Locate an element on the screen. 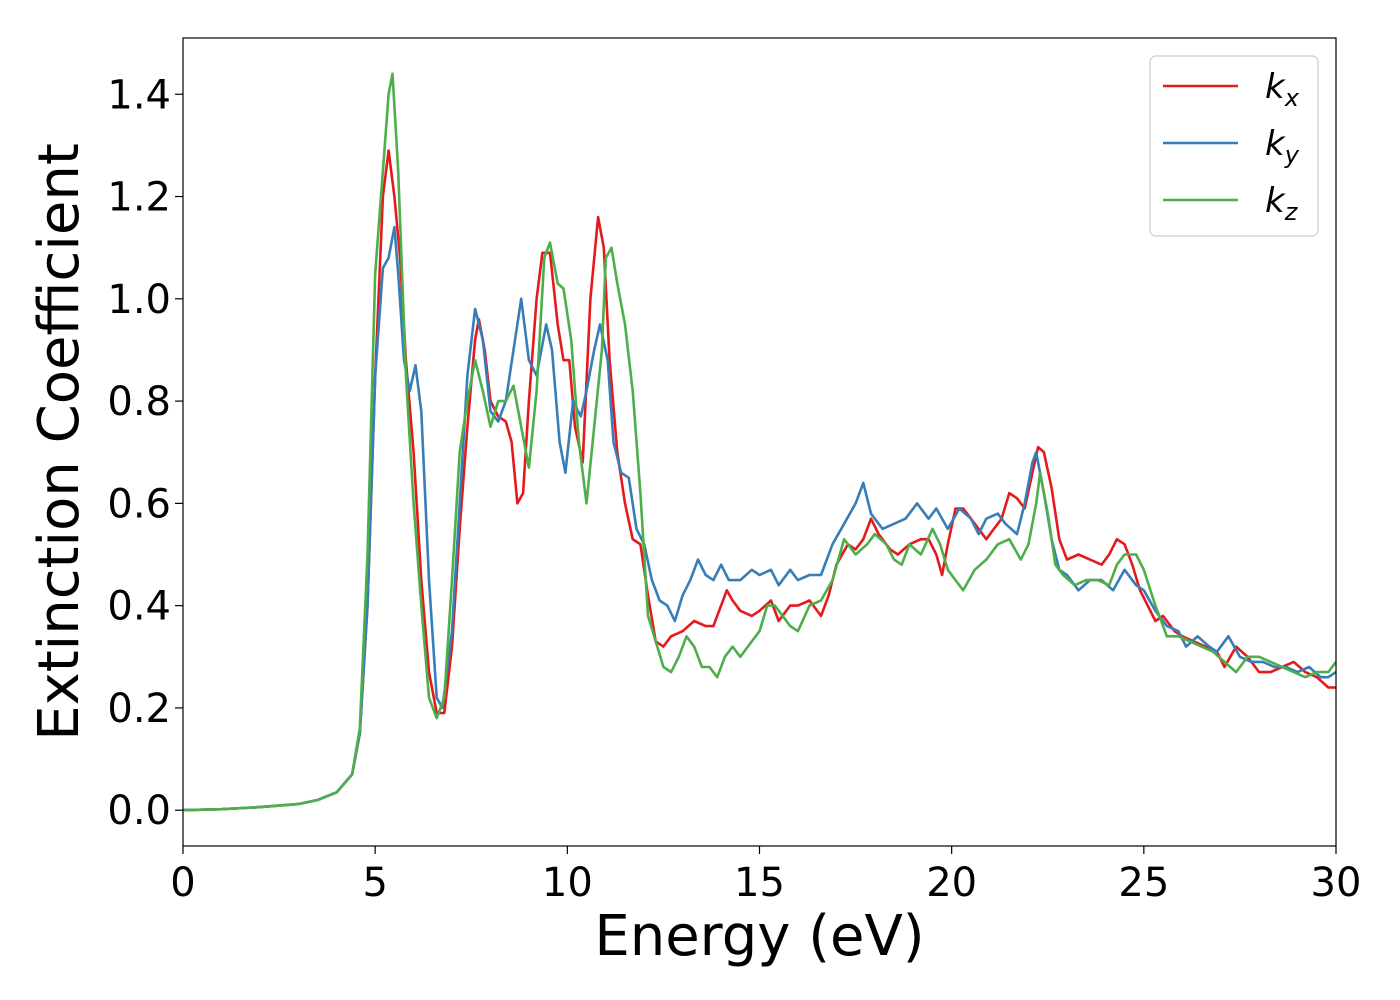 This screenshot has height=1000, width=1400. y-tick-label: 0.2 is located at coordinates (139, 709).